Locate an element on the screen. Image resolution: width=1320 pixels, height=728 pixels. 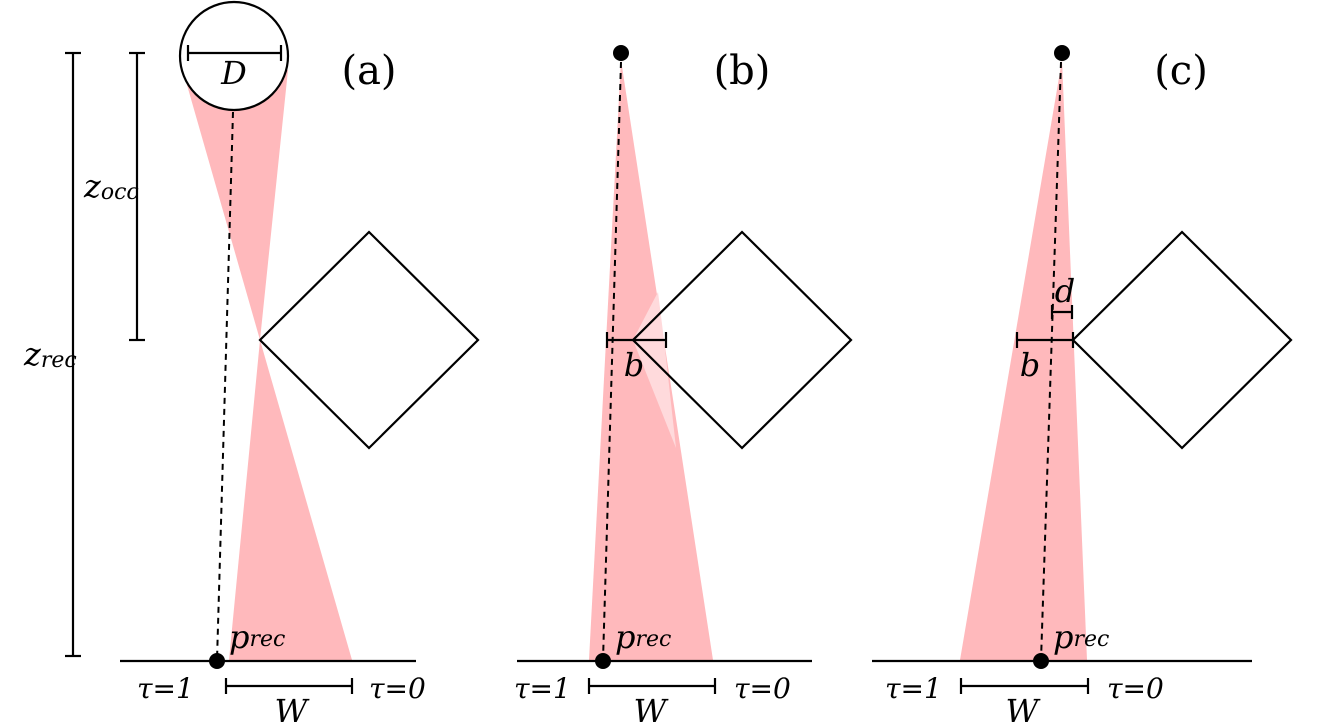
panel-label: (b) is located at coordinates (742, 71).